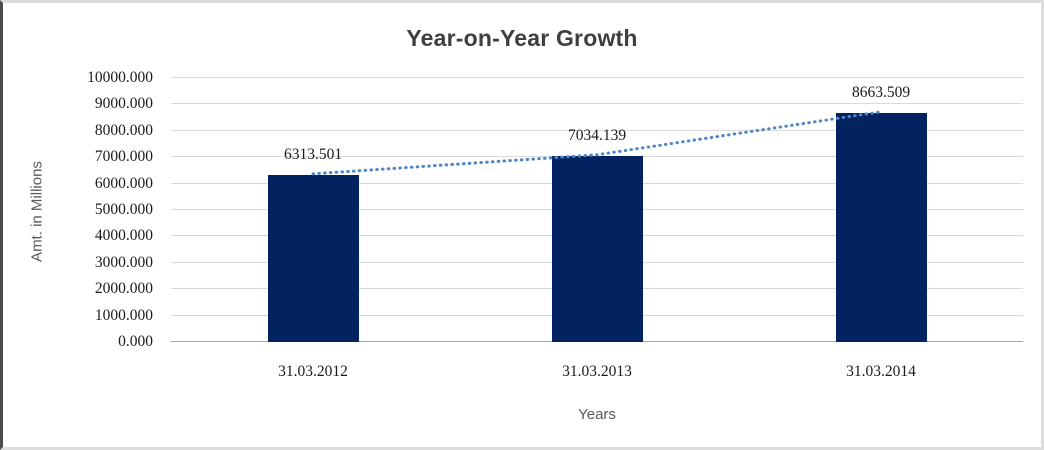  Describe the element at coordinates (313, 155) in the screenshot. I see `bar-value-label: 6313.501` at that location.